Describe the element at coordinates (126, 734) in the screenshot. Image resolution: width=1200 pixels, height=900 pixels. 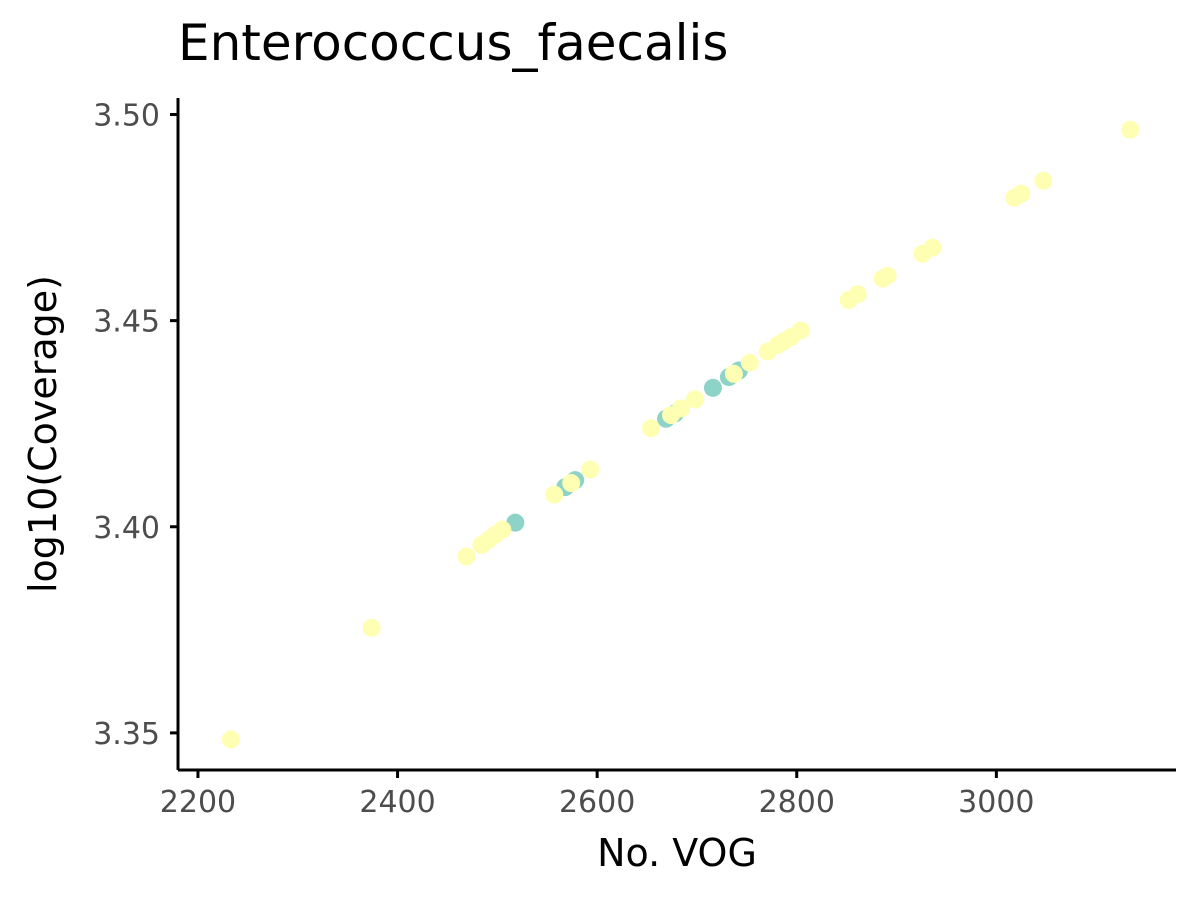
I see `y-tick-label: 3.35` at that location.